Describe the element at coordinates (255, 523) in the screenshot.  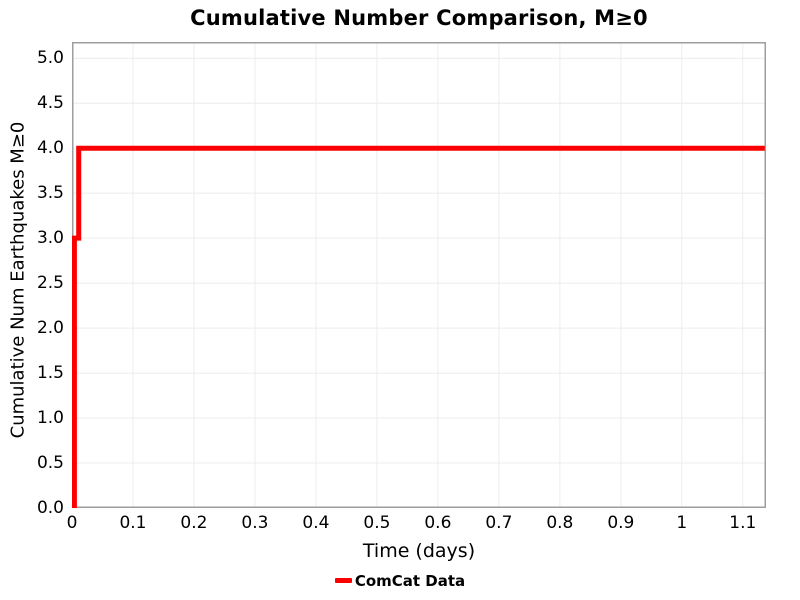
I see `x-tick-label: 0.3` at that location.